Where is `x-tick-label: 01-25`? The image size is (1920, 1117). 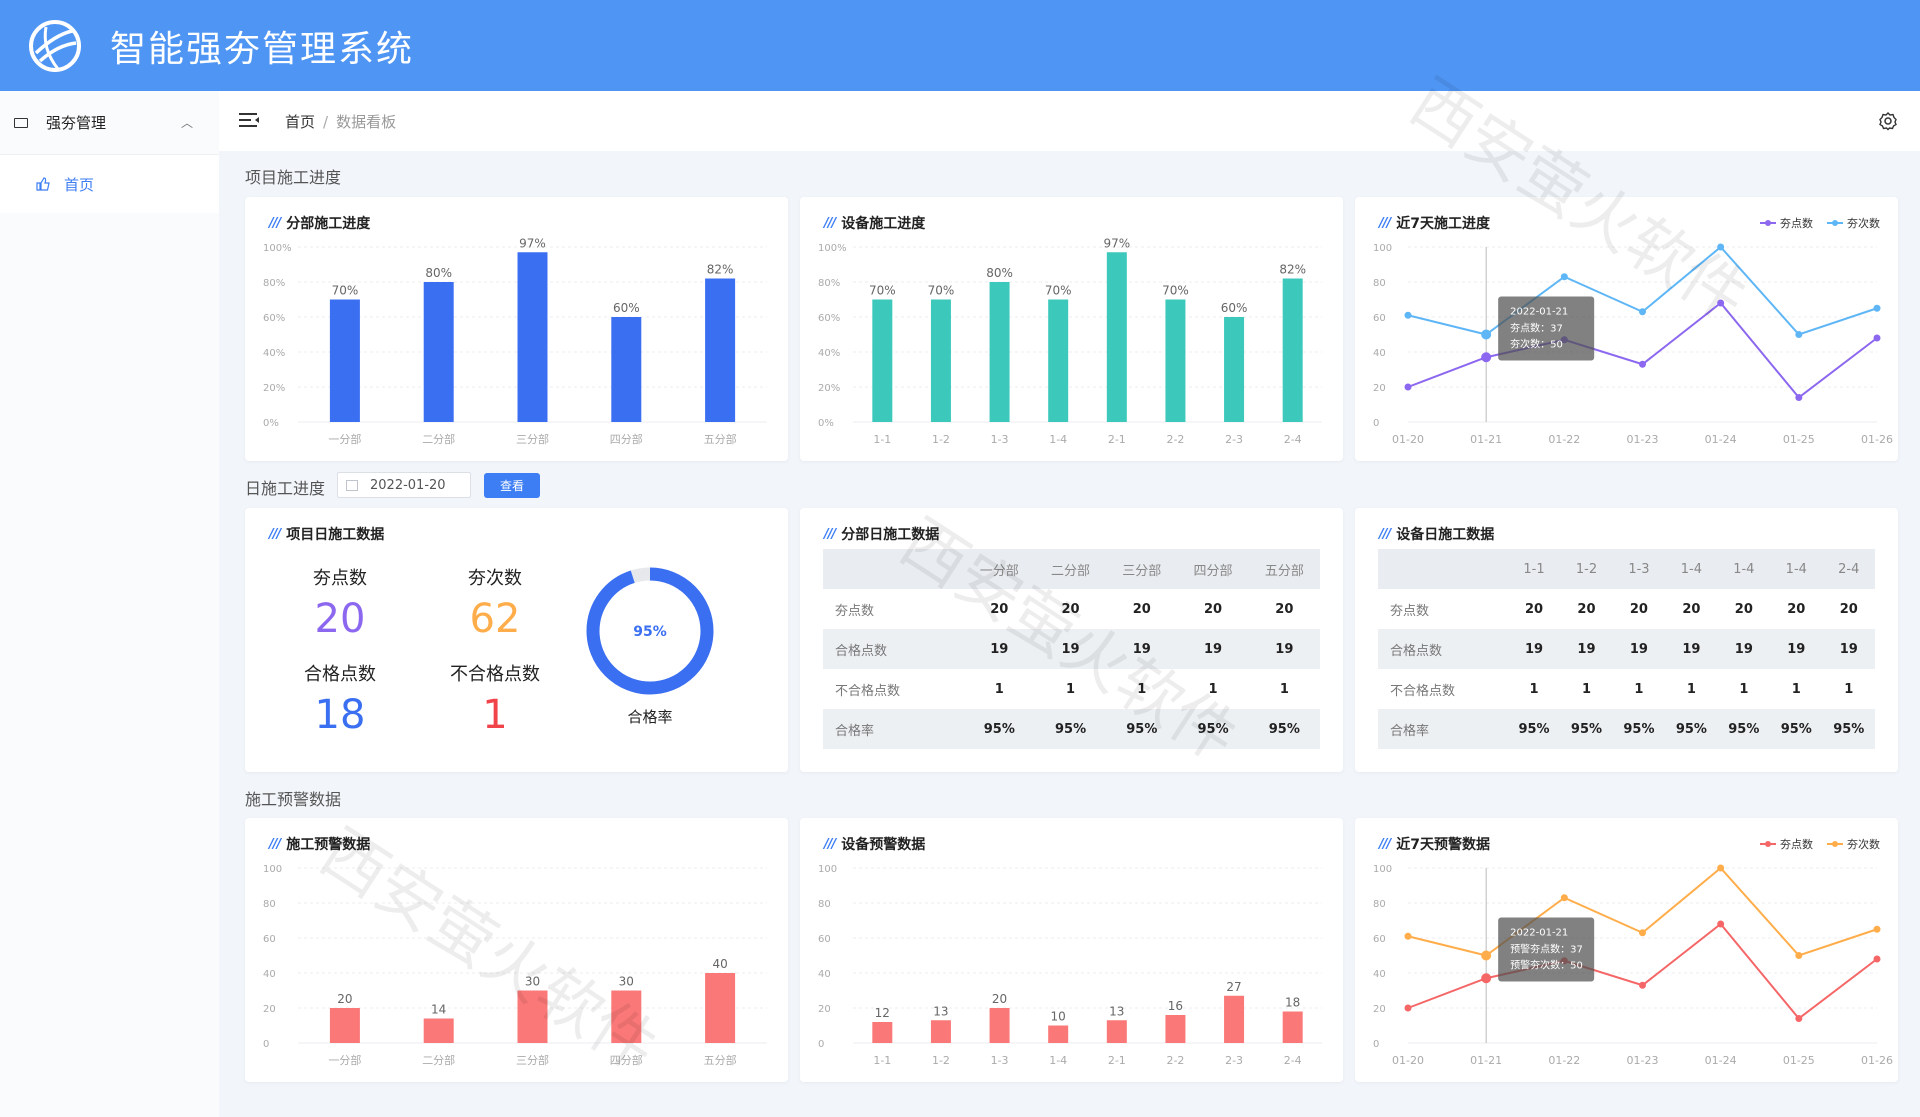
x-tick-label: 01-25 is located at coordinates (1799, 1060).